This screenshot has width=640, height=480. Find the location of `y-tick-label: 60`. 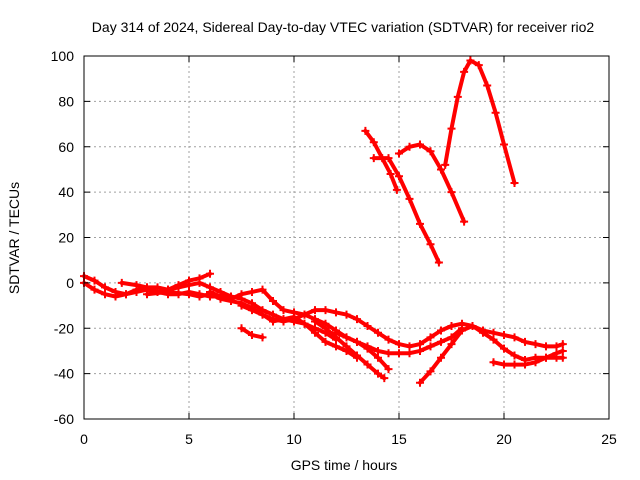

y-tick-label: 60 is located at coordinates (66, 147).